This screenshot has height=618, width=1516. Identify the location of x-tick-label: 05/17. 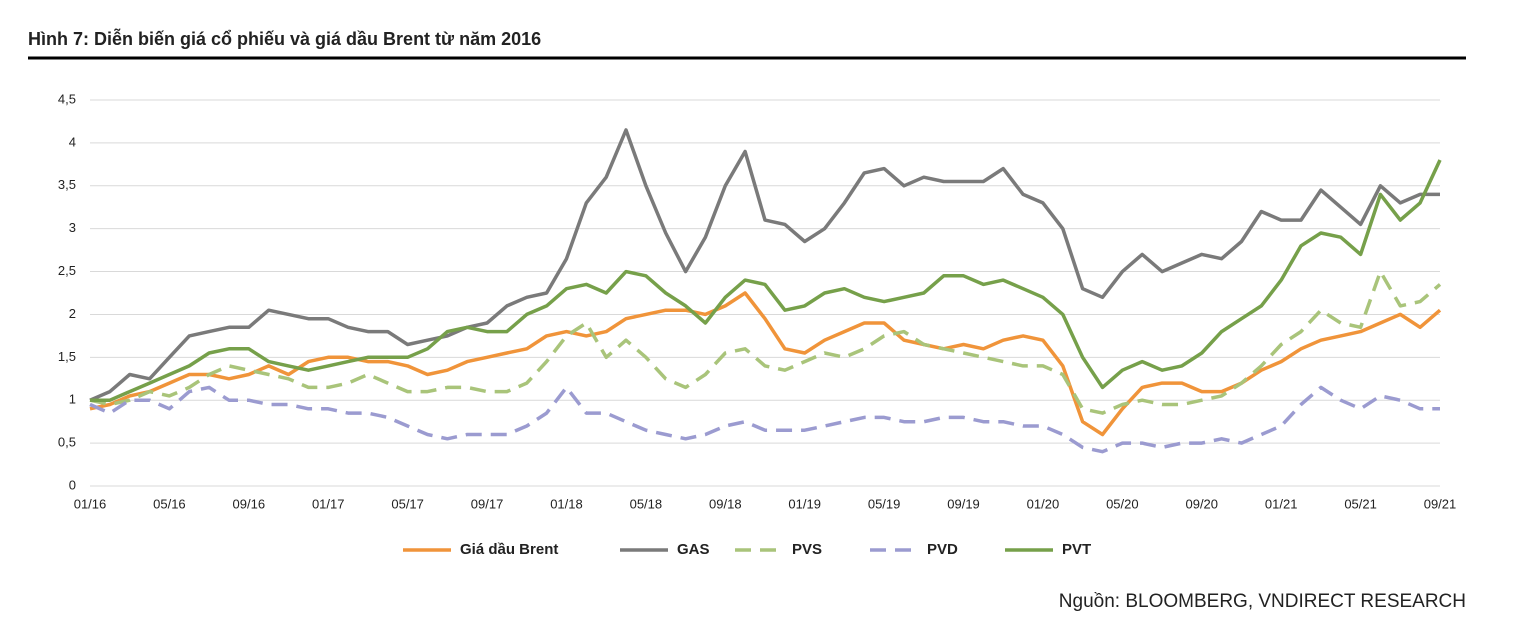
(407, 503).